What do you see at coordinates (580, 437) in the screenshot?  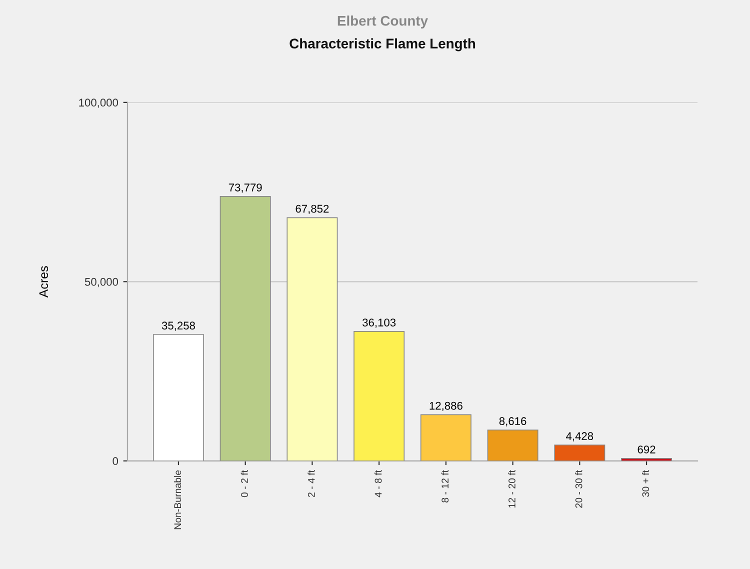 I see `data-label: 4,428` at bounding box center [580, 437].